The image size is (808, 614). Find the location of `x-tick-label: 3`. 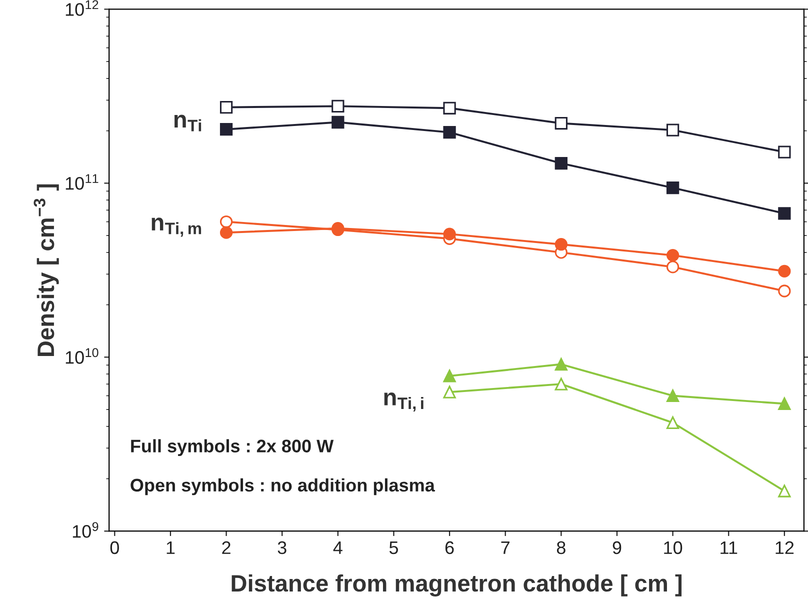

x-tick-label: 3 is located at coordinates (282, 547).